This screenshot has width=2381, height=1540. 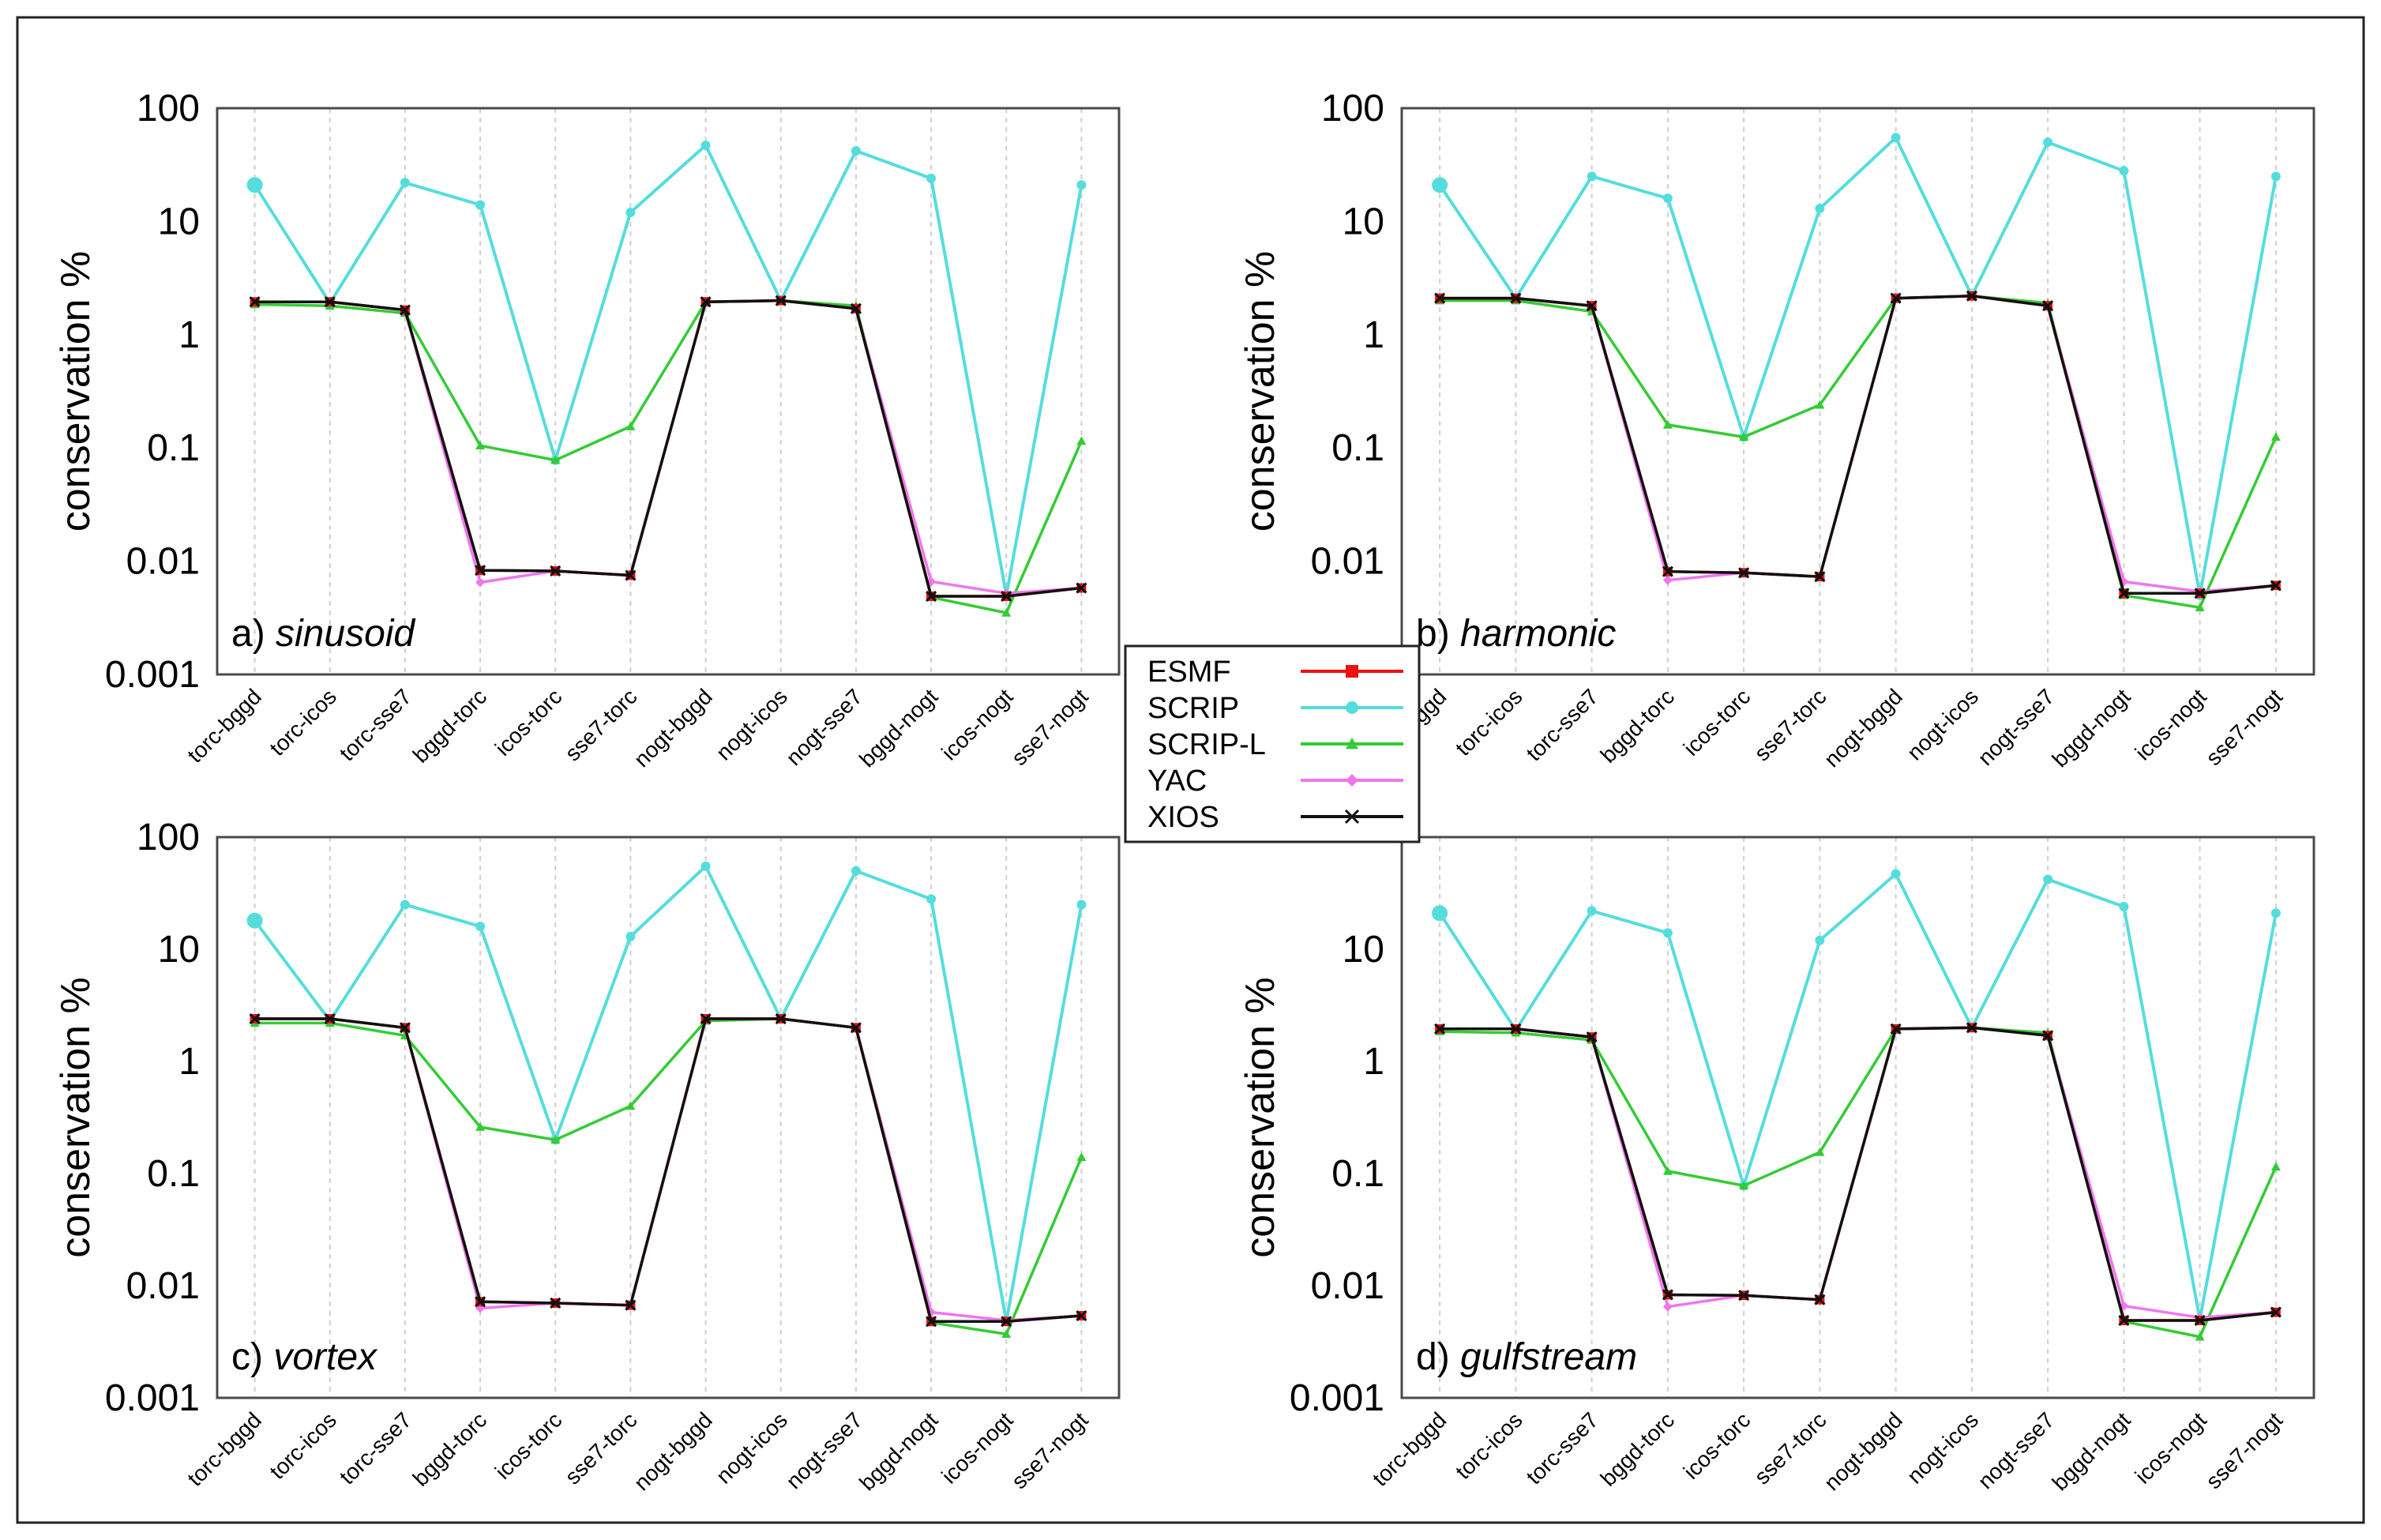 I want to click on legend-entry-esmf: ESMF, so click(x=1275, y=672).